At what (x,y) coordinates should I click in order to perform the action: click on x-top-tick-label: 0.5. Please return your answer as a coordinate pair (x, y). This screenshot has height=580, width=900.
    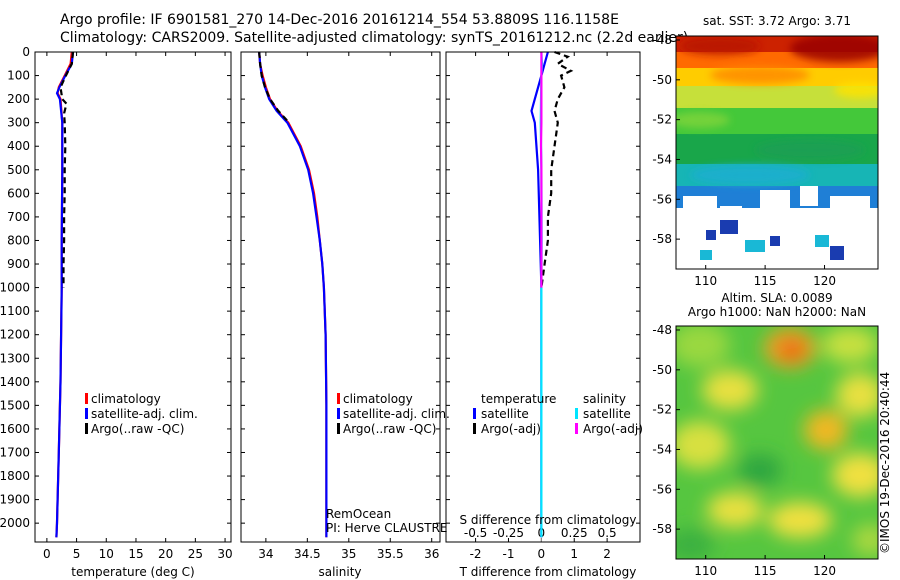
    Looking at the image, I should click on (607, 533).